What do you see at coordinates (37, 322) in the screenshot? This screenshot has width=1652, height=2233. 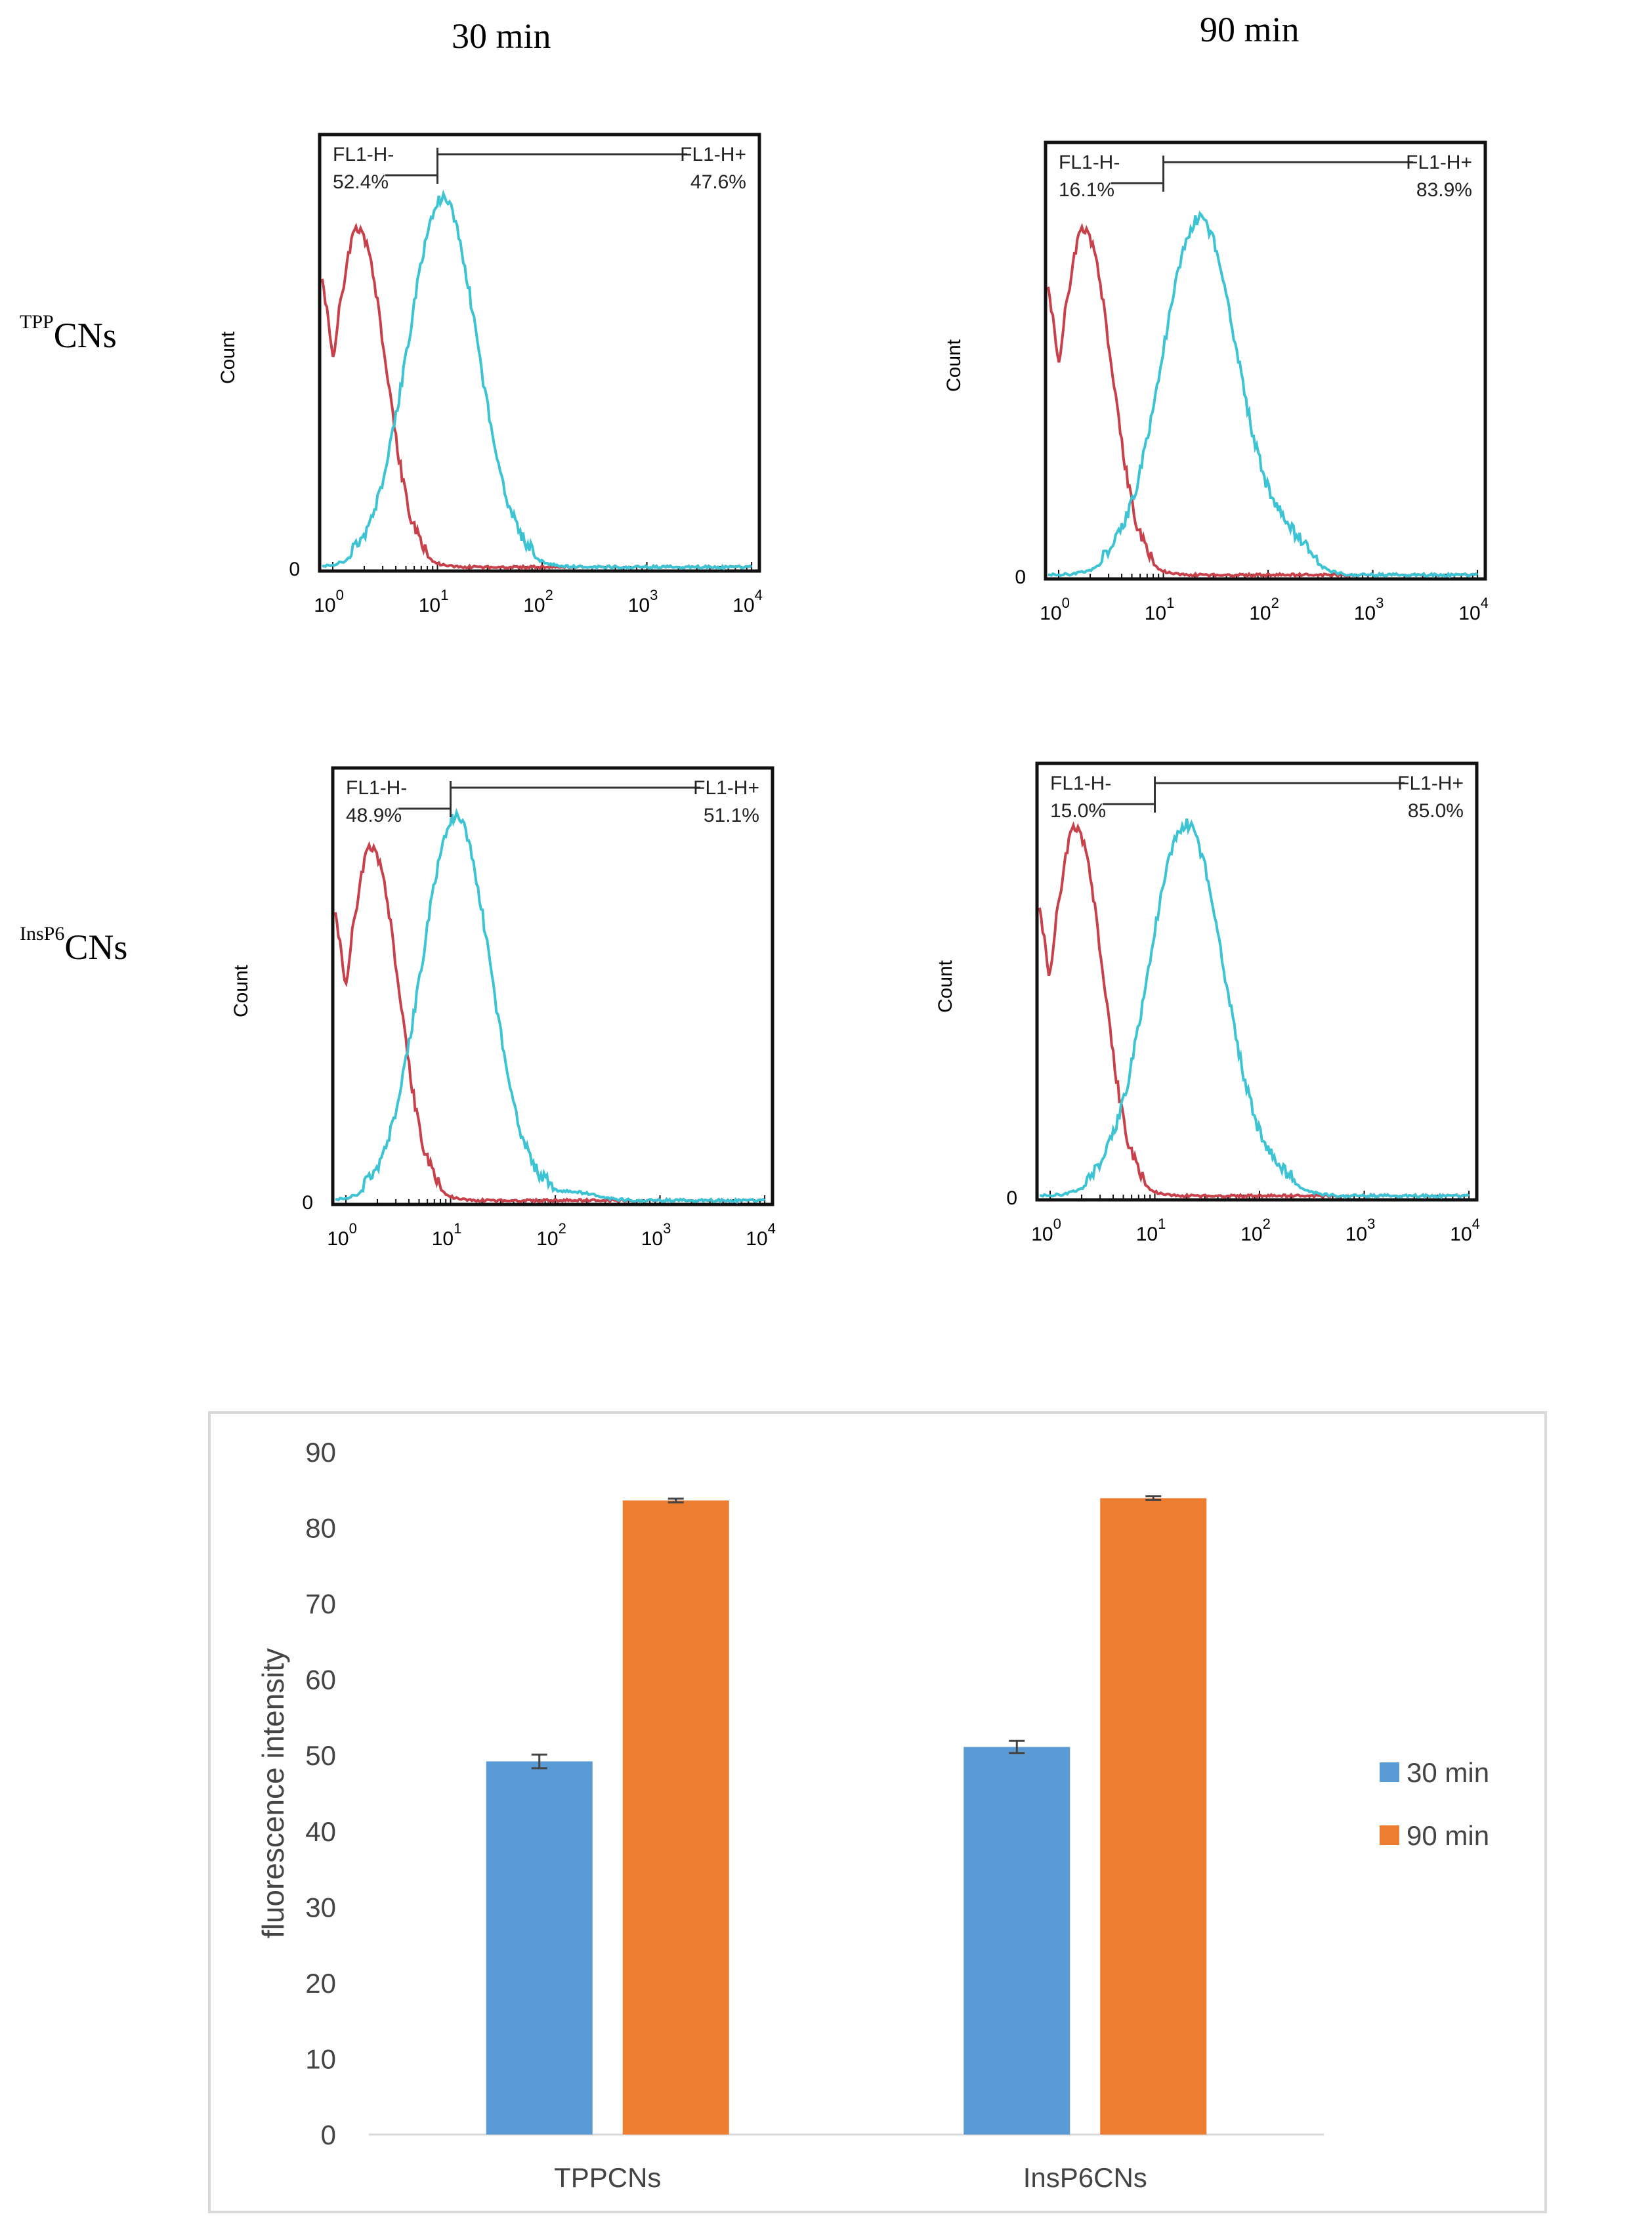 I see `row-label-tpp-sup: TPP` at bounding box center [37, 322].